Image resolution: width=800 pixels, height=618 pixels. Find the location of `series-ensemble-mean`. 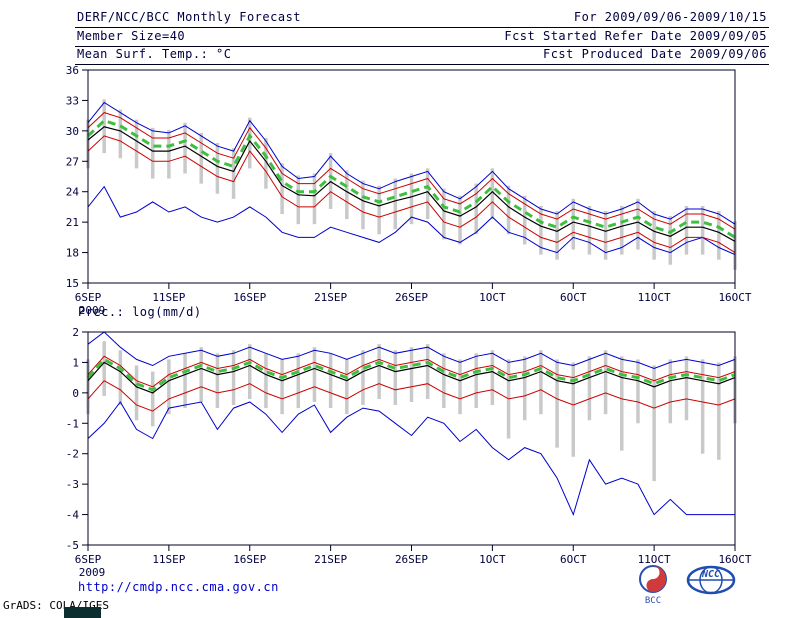

series-ensemble-mean is located at coordinates (411, 374).